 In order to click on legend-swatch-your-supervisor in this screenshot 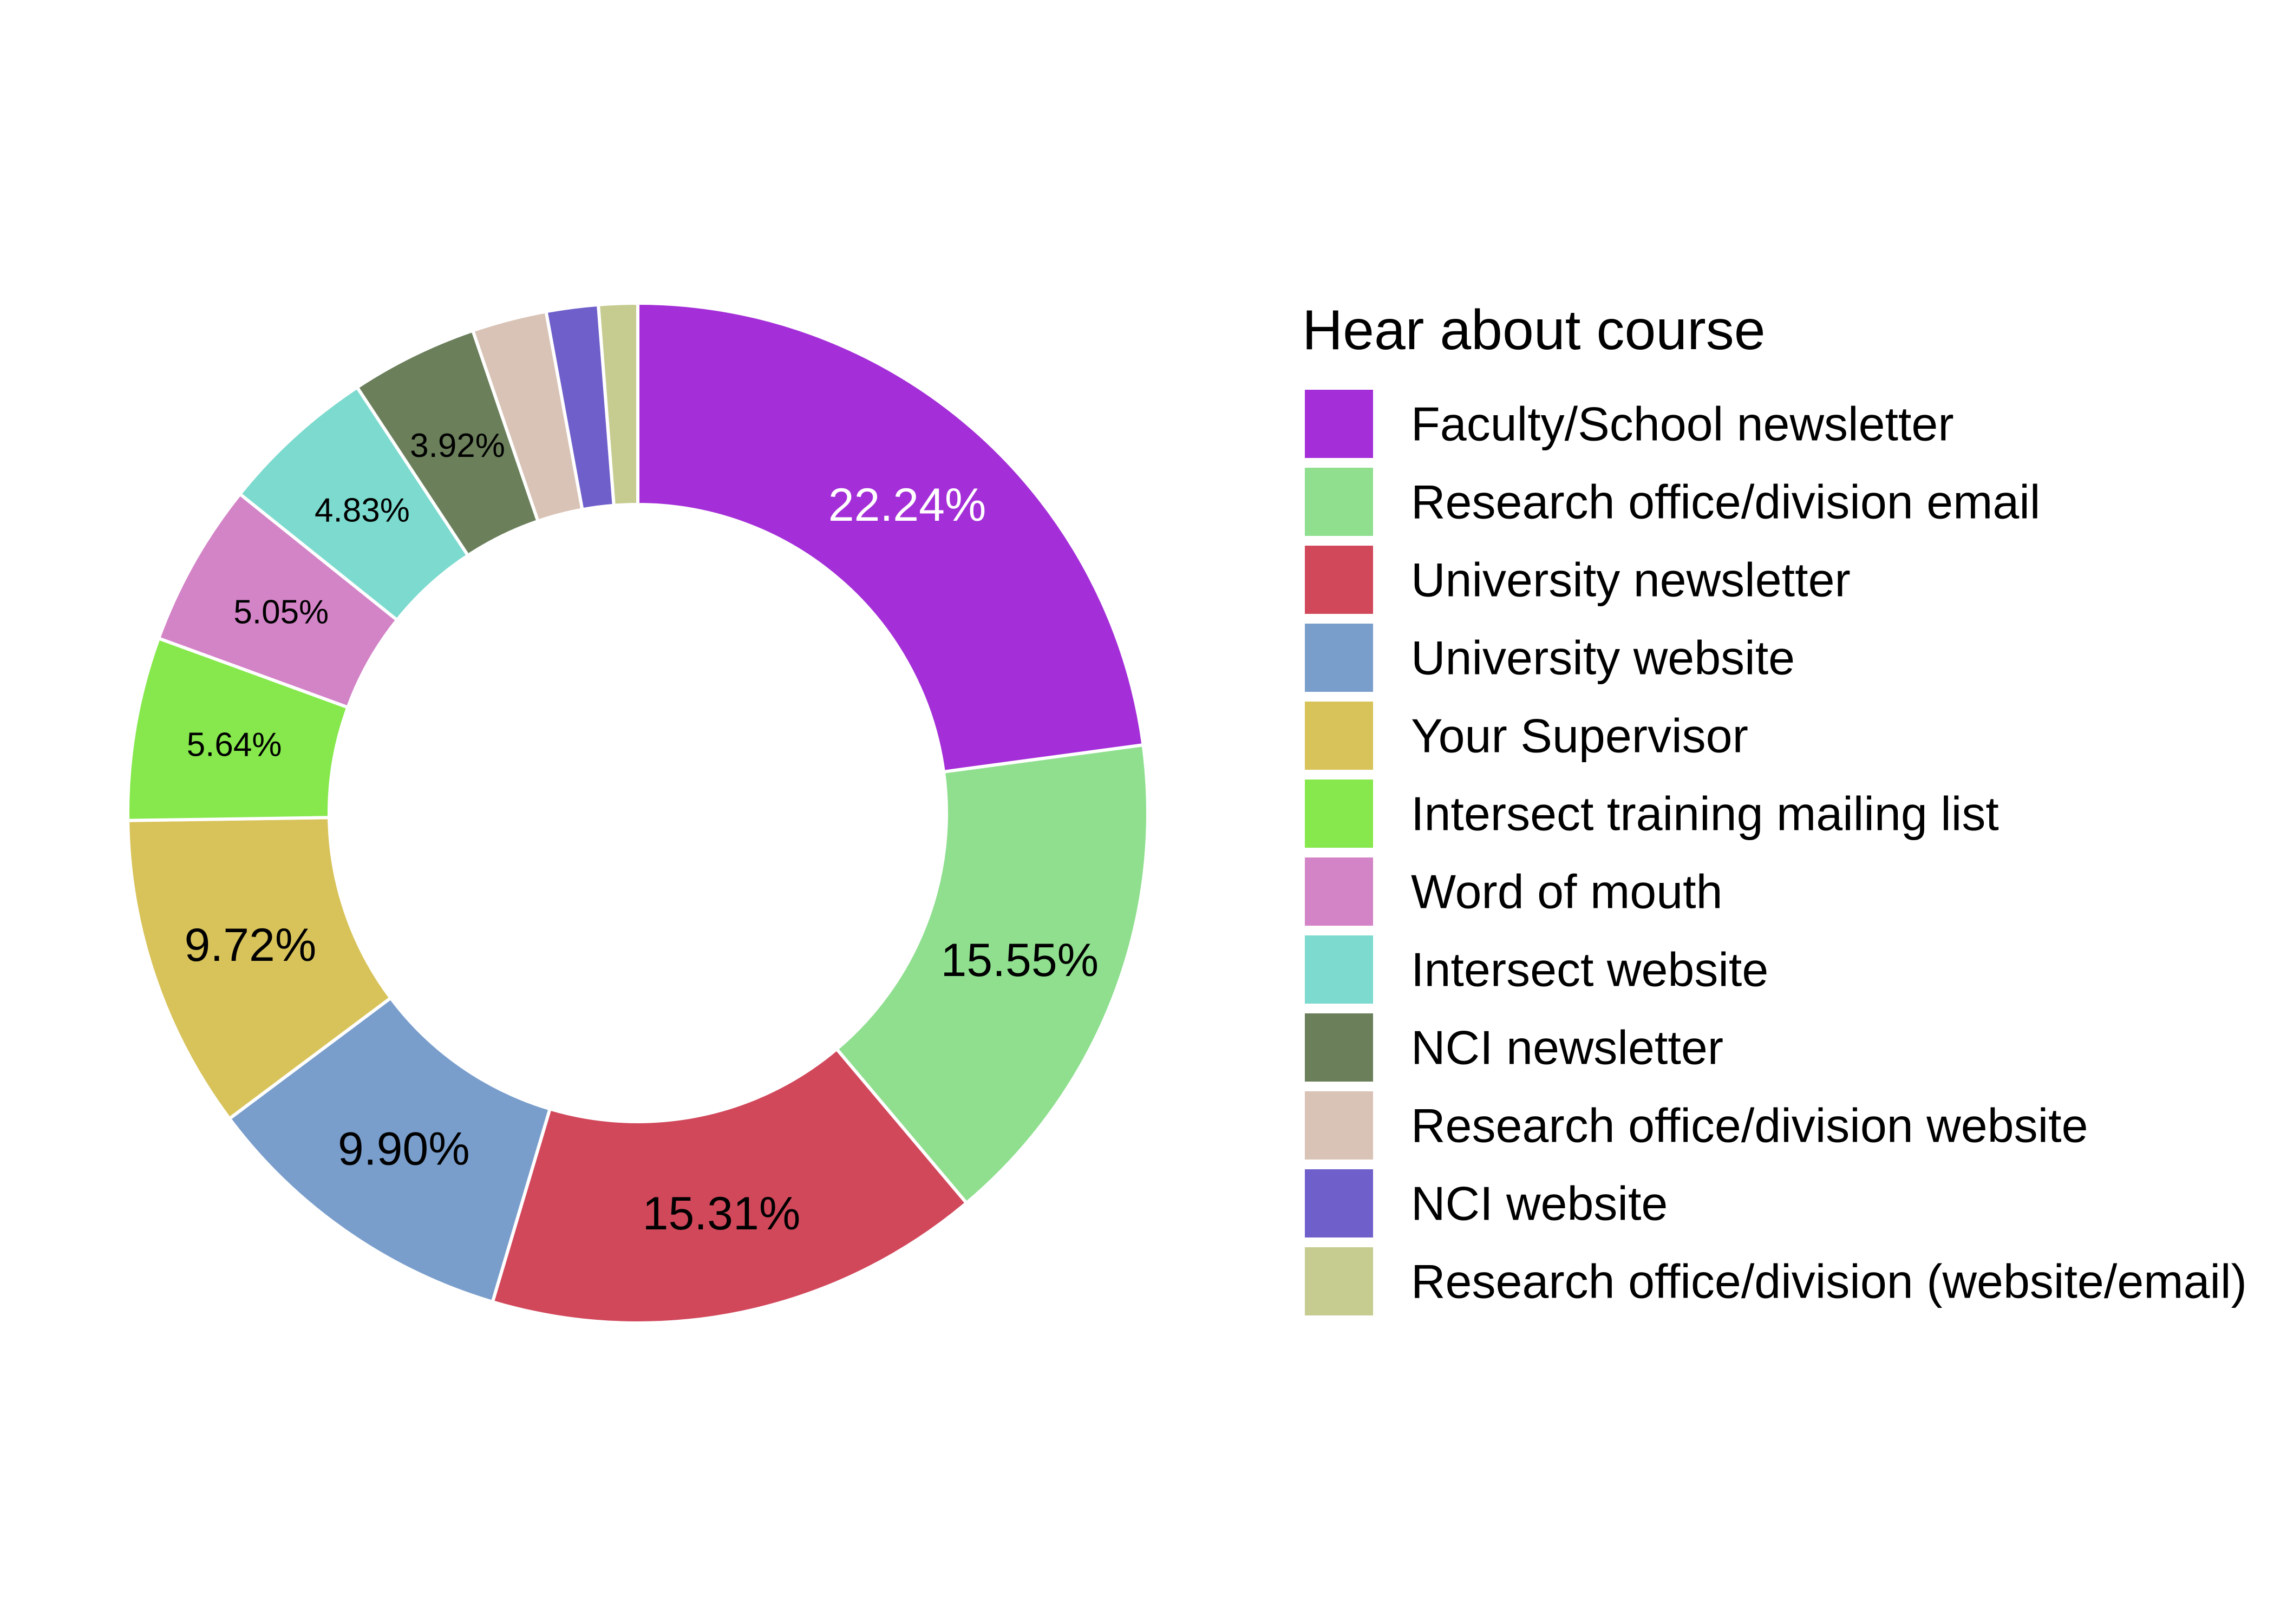, I will do `click(1339, 736)`.